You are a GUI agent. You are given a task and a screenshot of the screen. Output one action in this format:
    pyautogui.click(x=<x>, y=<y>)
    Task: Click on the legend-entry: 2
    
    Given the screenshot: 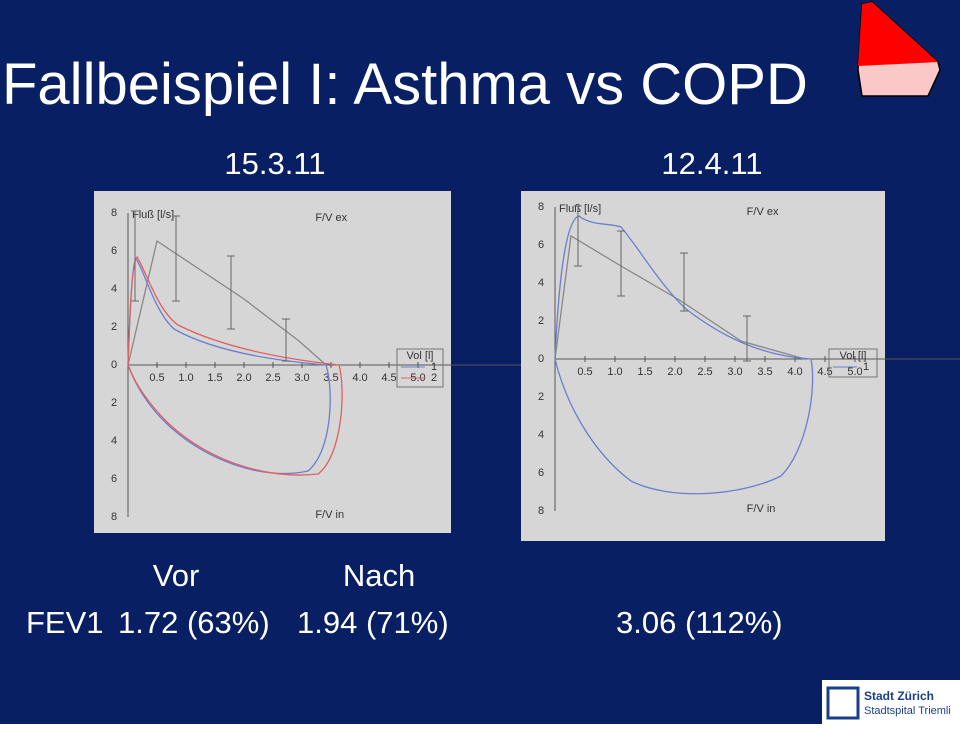 What is the action you would take?
    pyautogui.click(x=434, y=378)
    